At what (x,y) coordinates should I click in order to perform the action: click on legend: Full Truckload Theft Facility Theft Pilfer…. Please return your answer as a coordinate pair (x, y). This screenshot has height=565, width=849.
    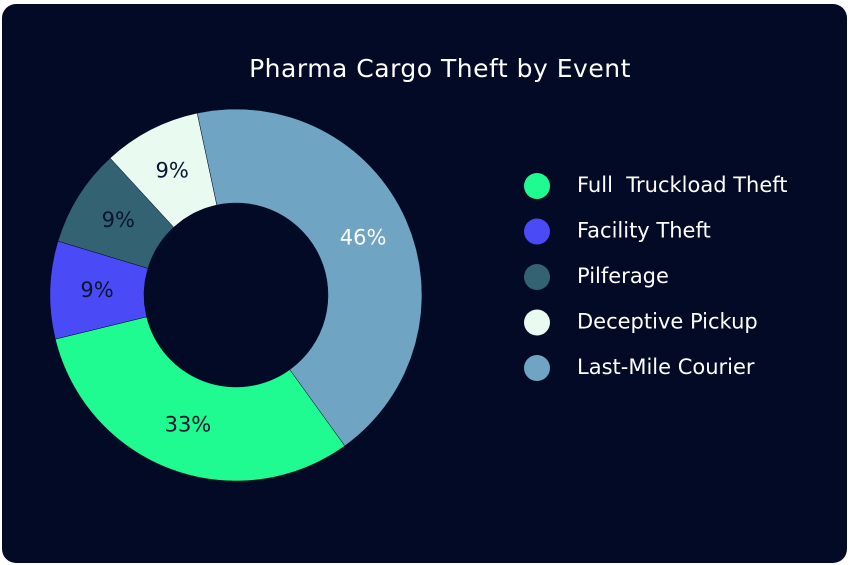
    Looking at the image, I should click on (656, 277).